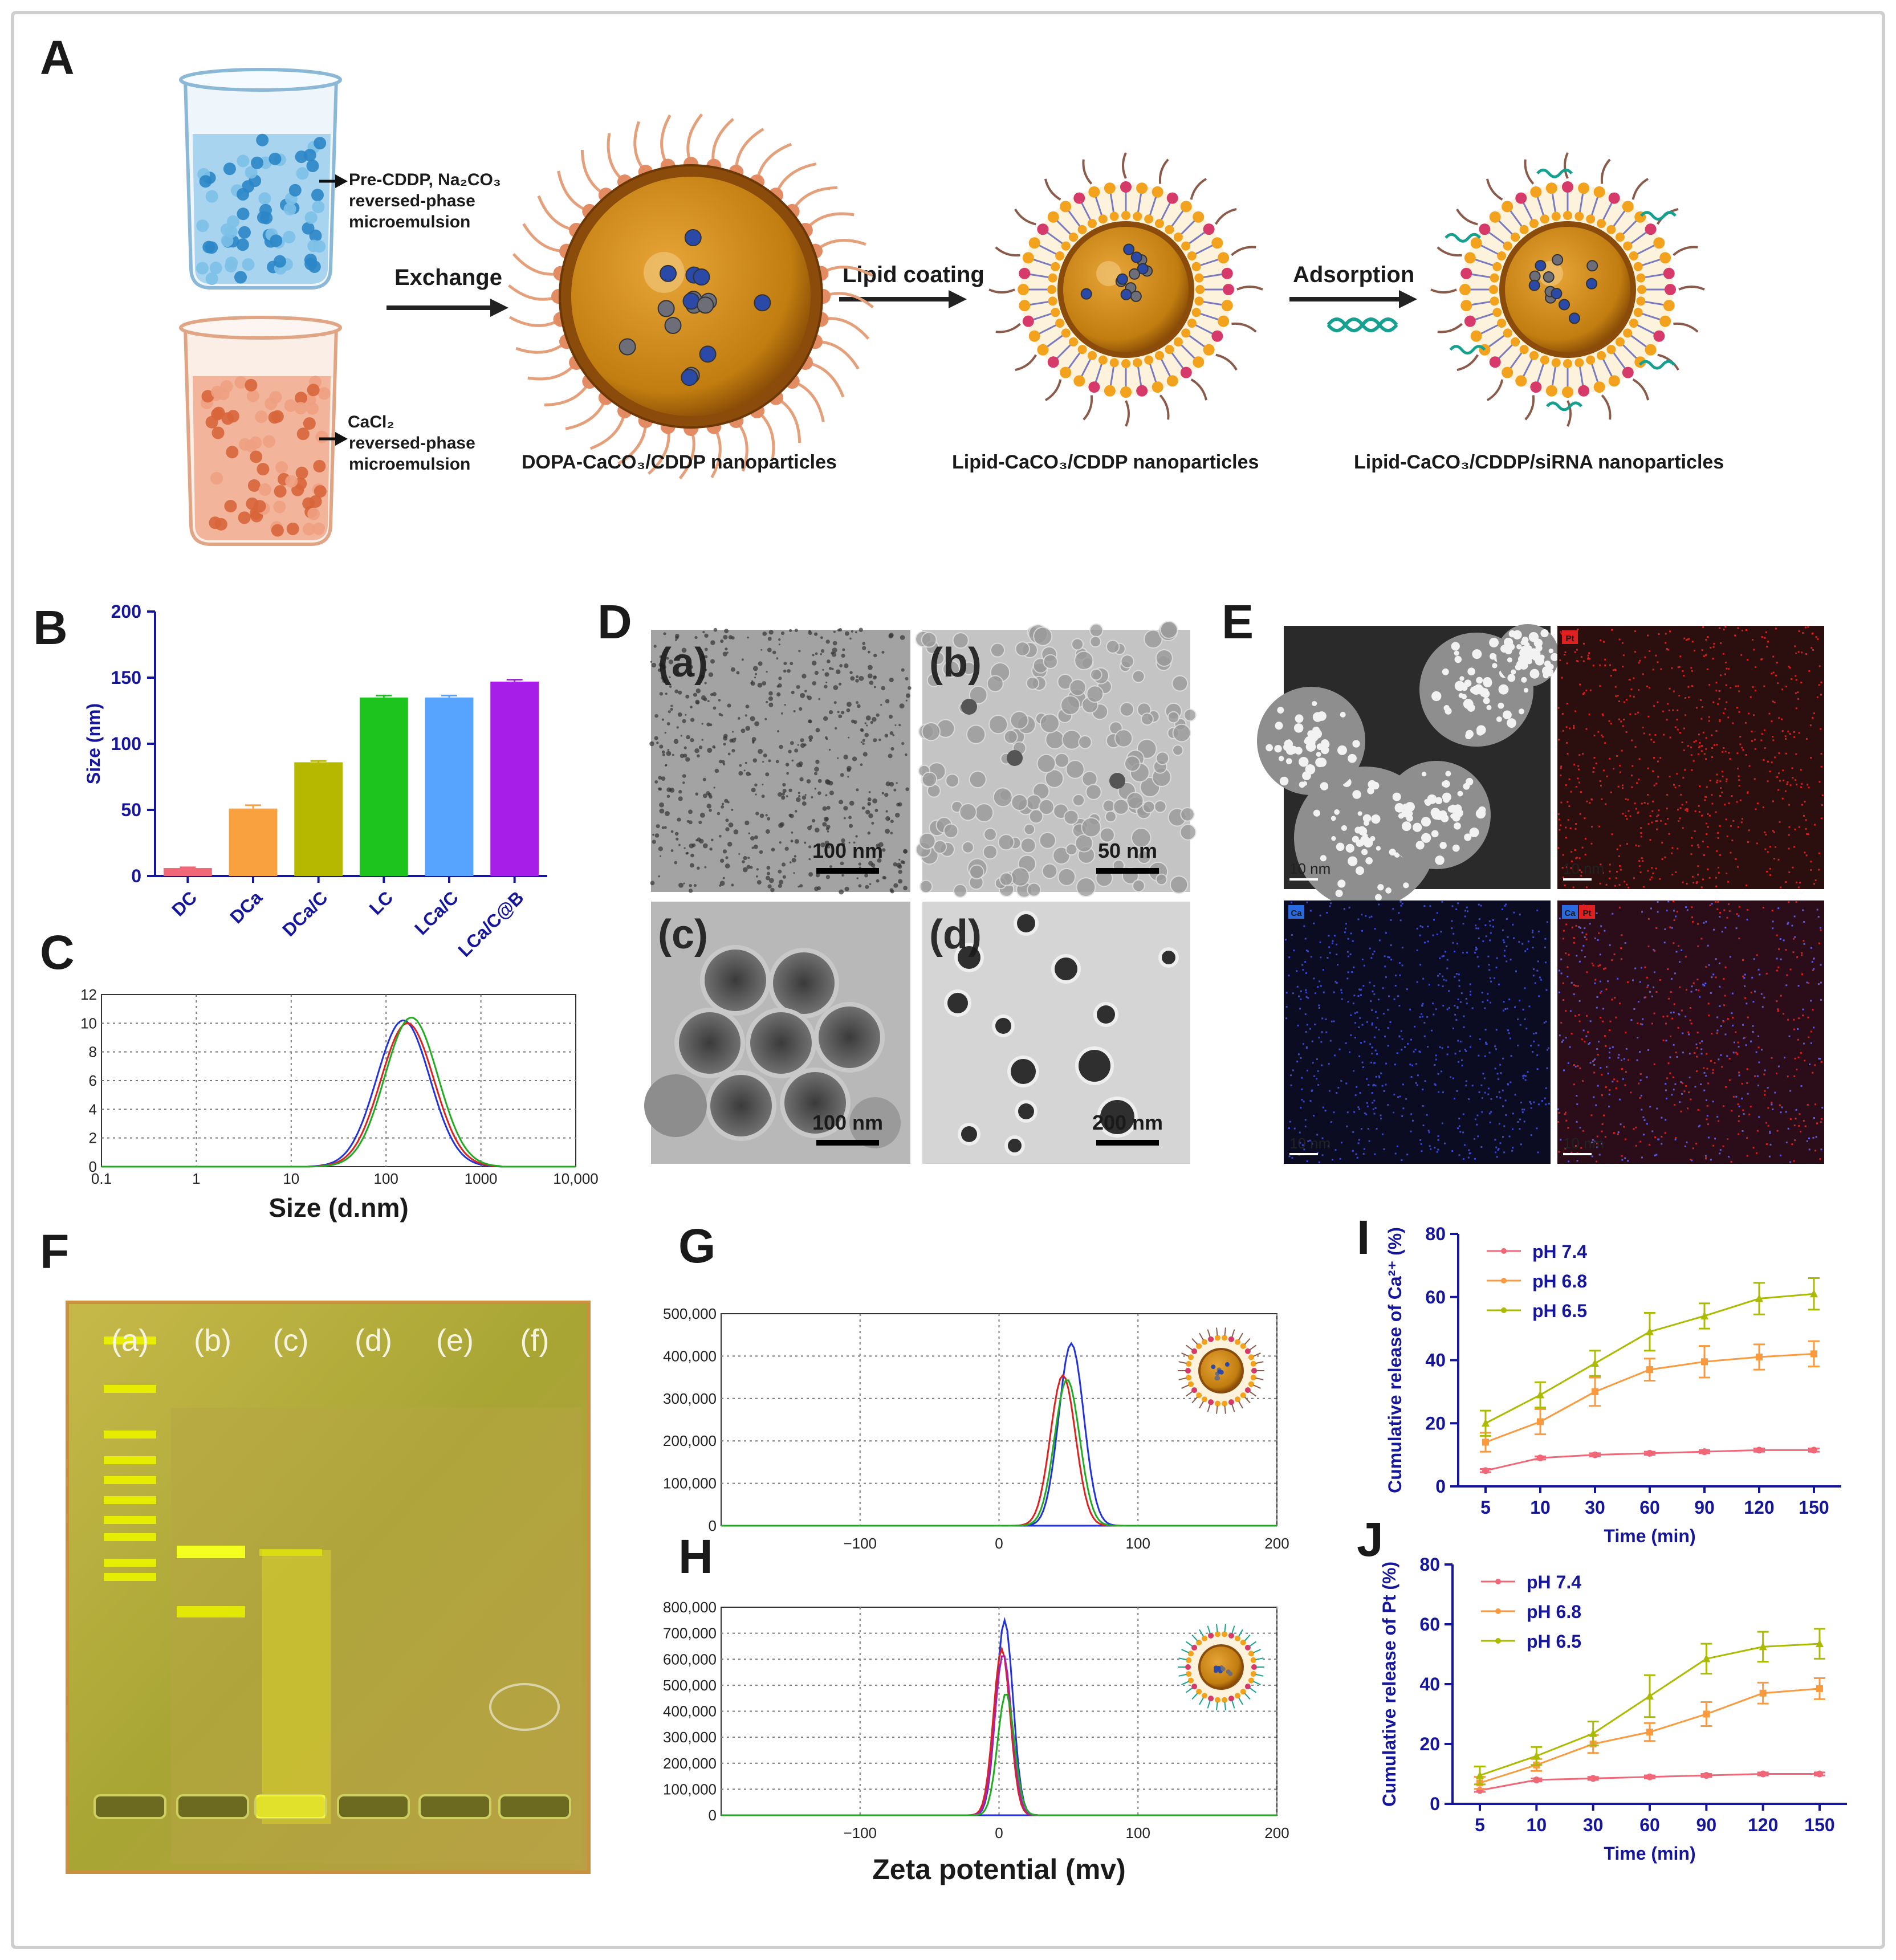 This screenshot has width=1896, height=1960. Describe the element at coordinates (304, 914) in the screenshot. I see `x-tick-label: DCa/C` at that location.